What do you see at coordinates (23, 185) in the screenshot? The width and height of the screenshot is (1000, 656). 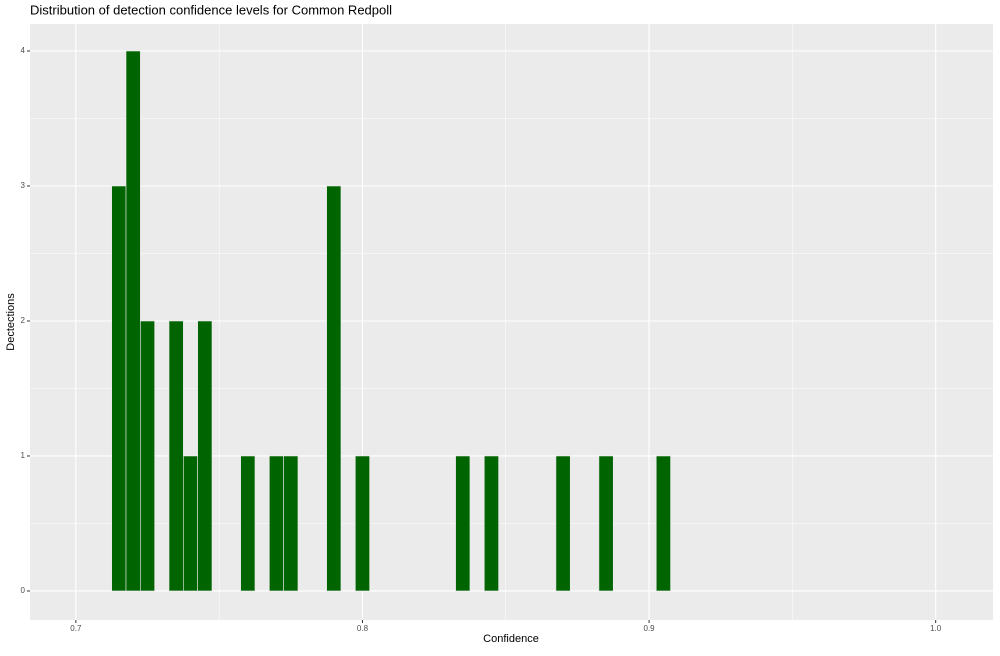 I see `y-tick-label: 3` at bounding box center [23, 185].